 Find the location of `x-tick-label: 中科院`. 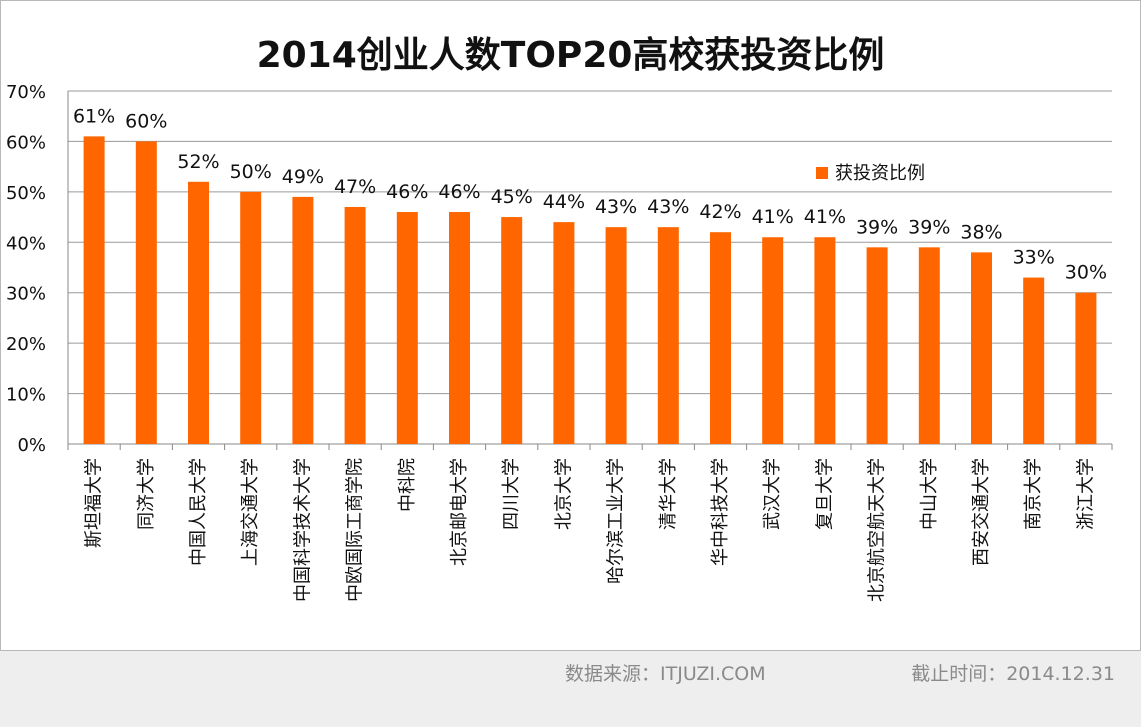

x-tick-label: 中科院 is located at coordinates (407, 485).